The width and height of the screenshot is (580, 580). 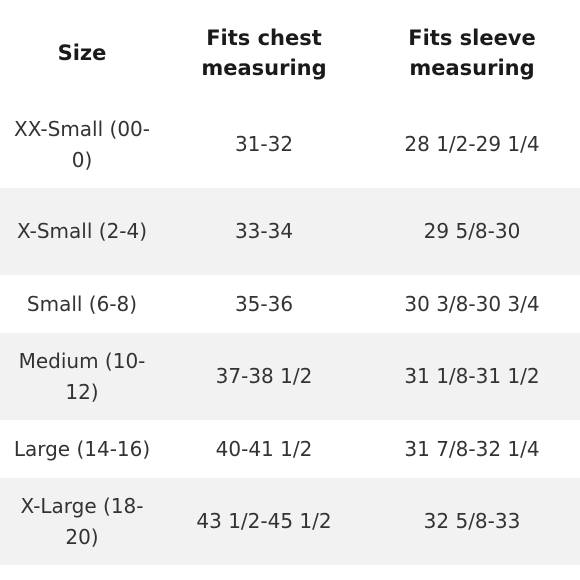 What do you see at coordinates (82, 52) in the screenshot?
I see `header-size: Size` at bounding box center [82, 52].